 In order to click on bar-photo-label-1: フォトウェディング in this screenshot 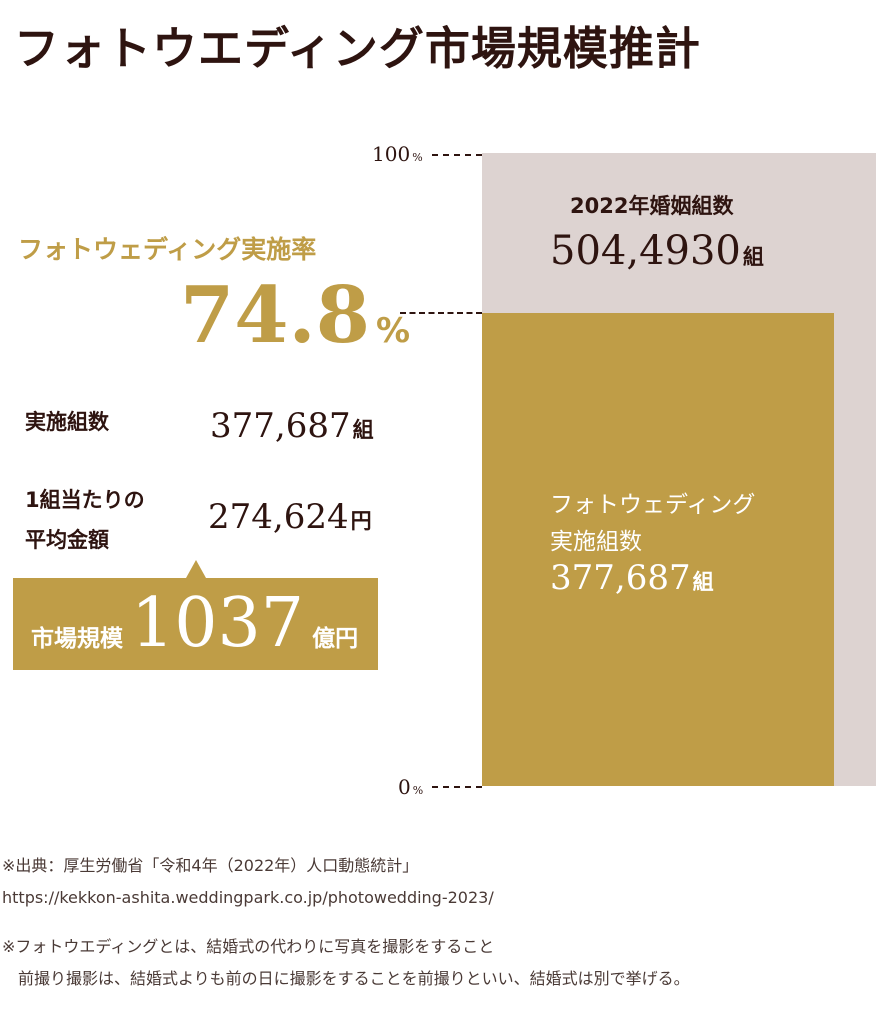, I will do `click(653, 505)`.